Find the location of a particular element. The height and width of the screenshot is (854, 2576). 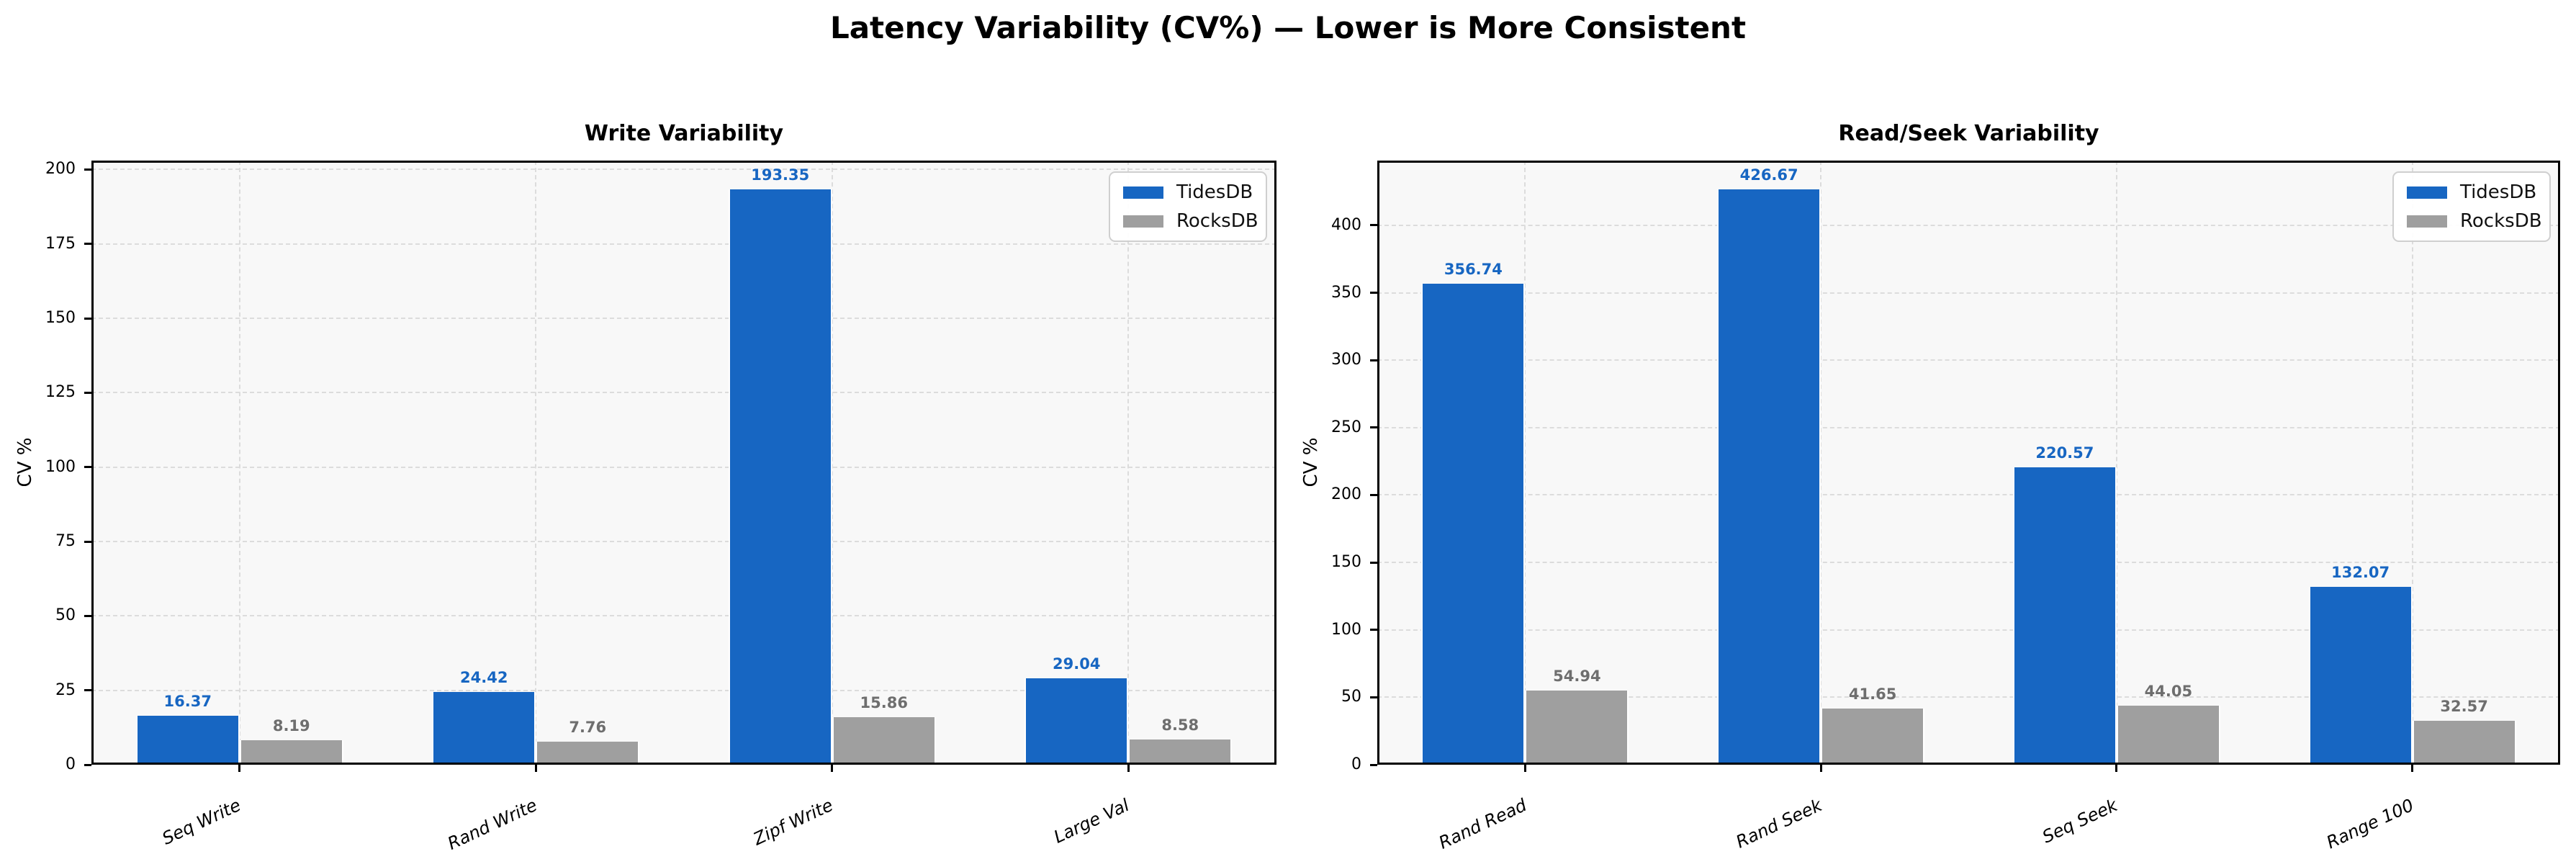

bar-value-label: 41.65 is located at coordinates (1872, 694).